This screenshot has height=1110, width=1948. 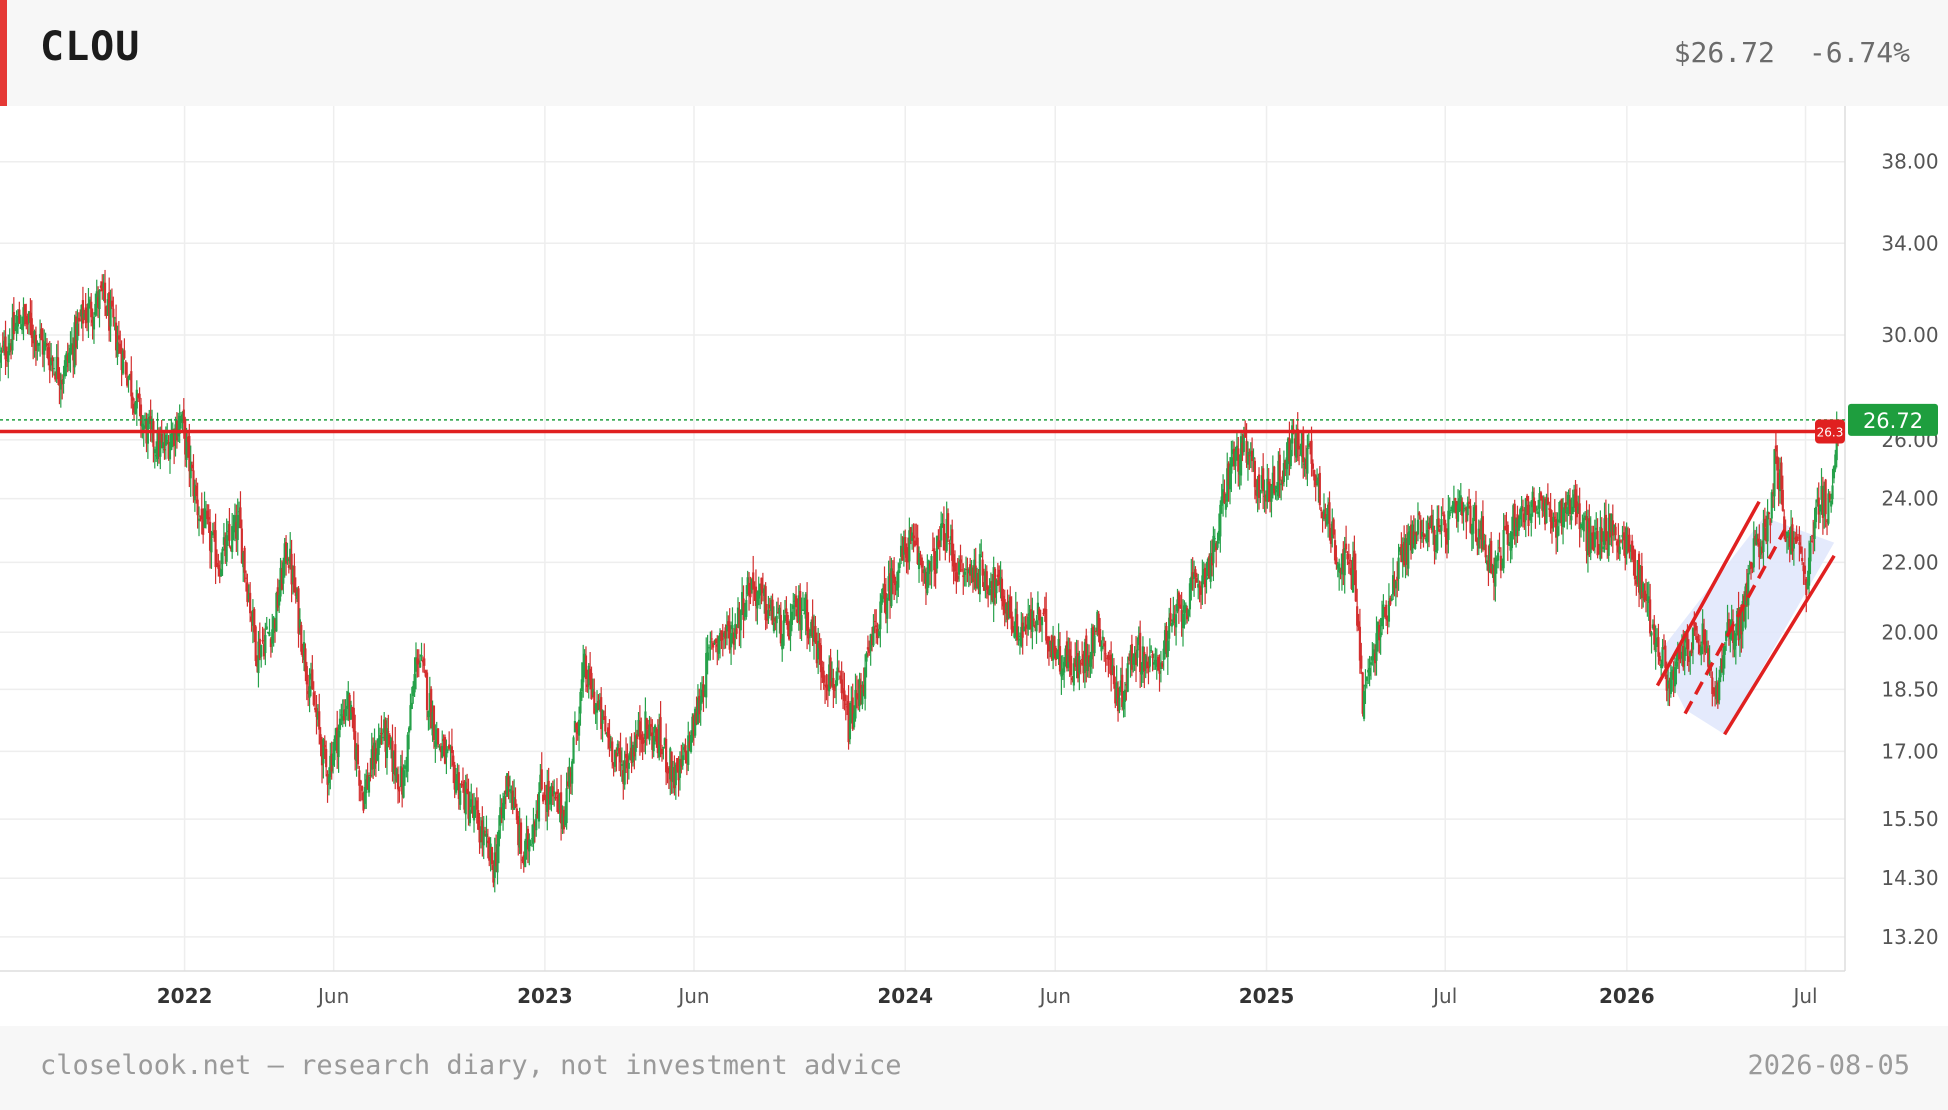 I want to click on x-tick-label: Jun, so click(x=332, y=996).